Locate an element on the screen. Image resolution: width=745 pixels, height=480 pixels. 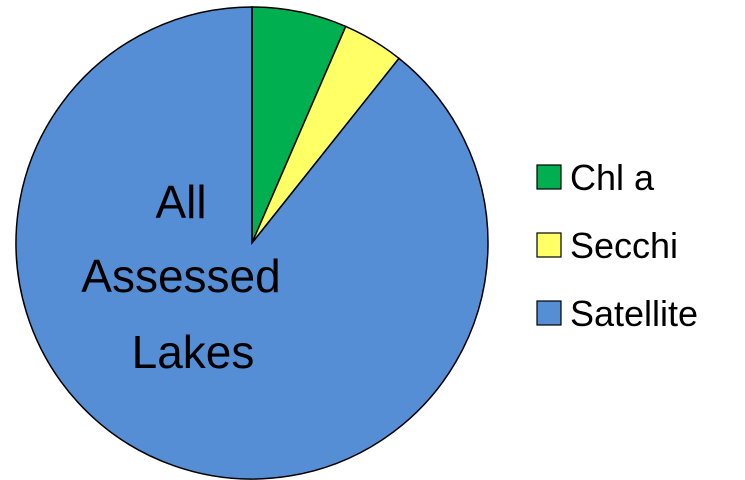
legend-label-chl-a: Chl a is located at coordinates (612, 177).